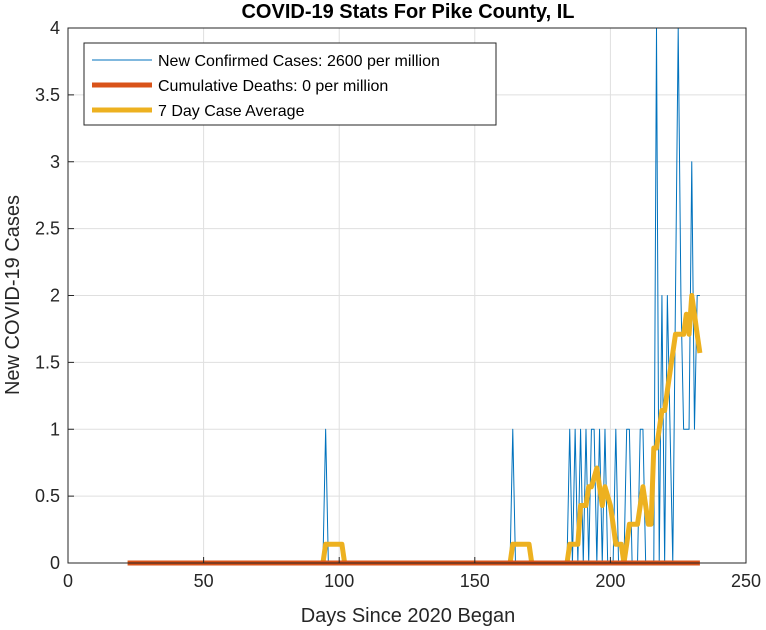 This screenshot has height=630, width=766. Describe the element at coordinates (407, 12) in the screenshot. I see `chart-title: COVID-19 Stats For Pike County, IL` at that location.